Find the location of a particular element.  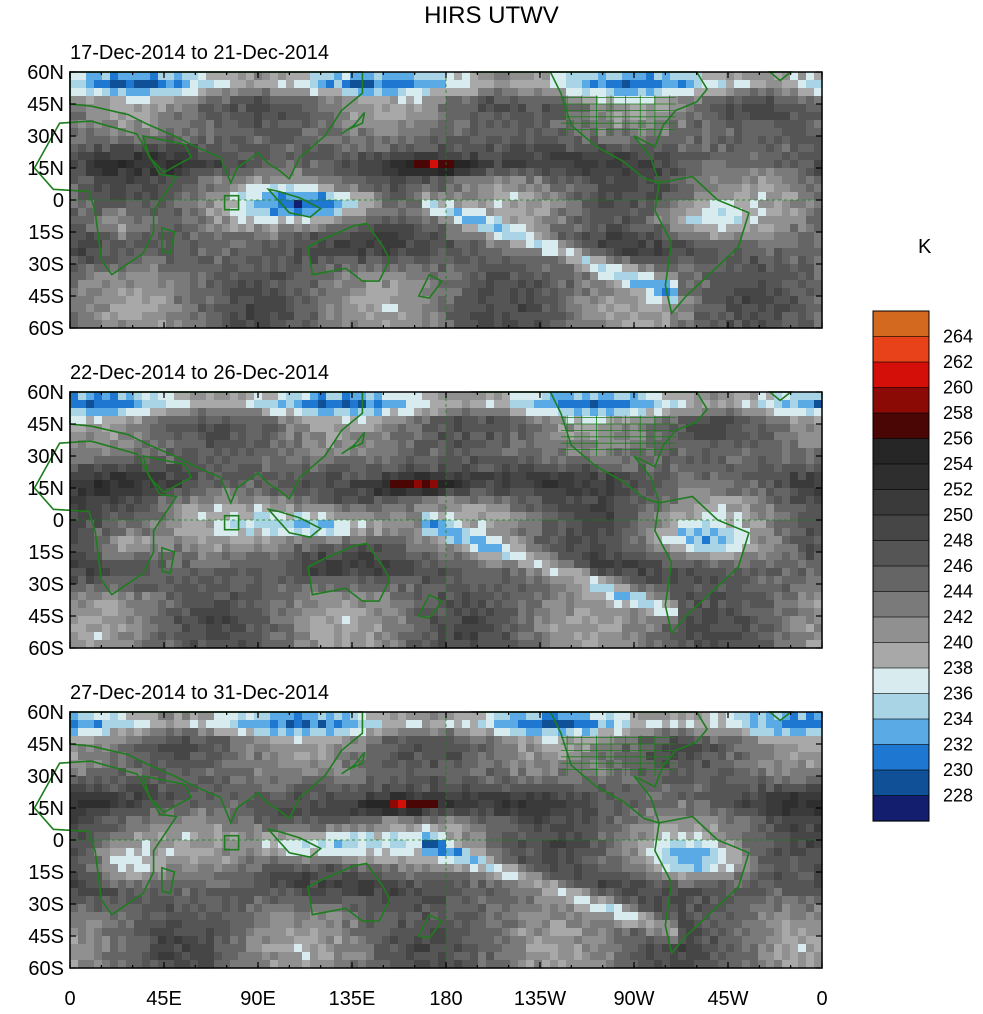

colorbar-level-label: 232 is located at coordinates (958, 745).